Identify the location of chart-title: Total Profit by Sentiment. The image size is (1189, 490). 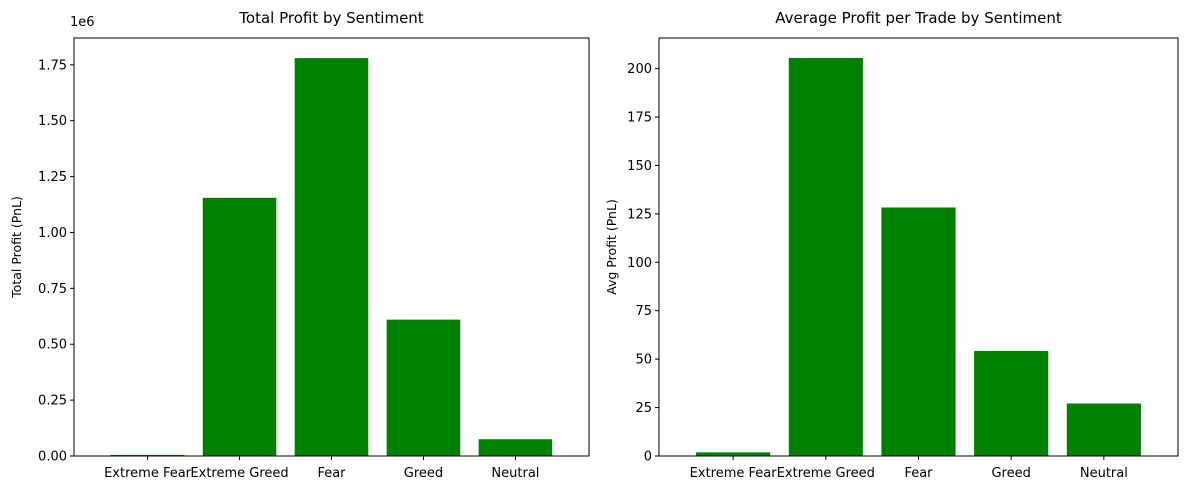
(331, 18).